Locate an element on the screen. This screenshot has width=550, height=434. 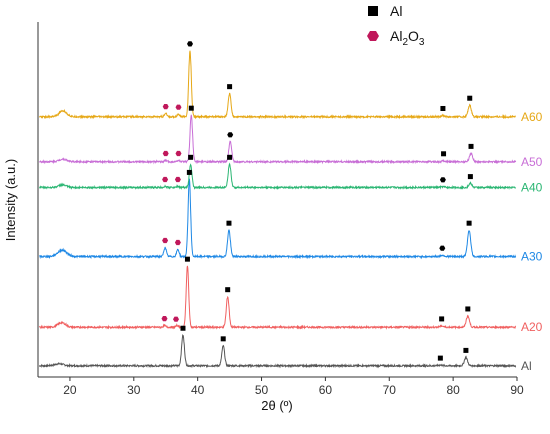
legend: Al Al2O3 is located at coordinates (396, 25).